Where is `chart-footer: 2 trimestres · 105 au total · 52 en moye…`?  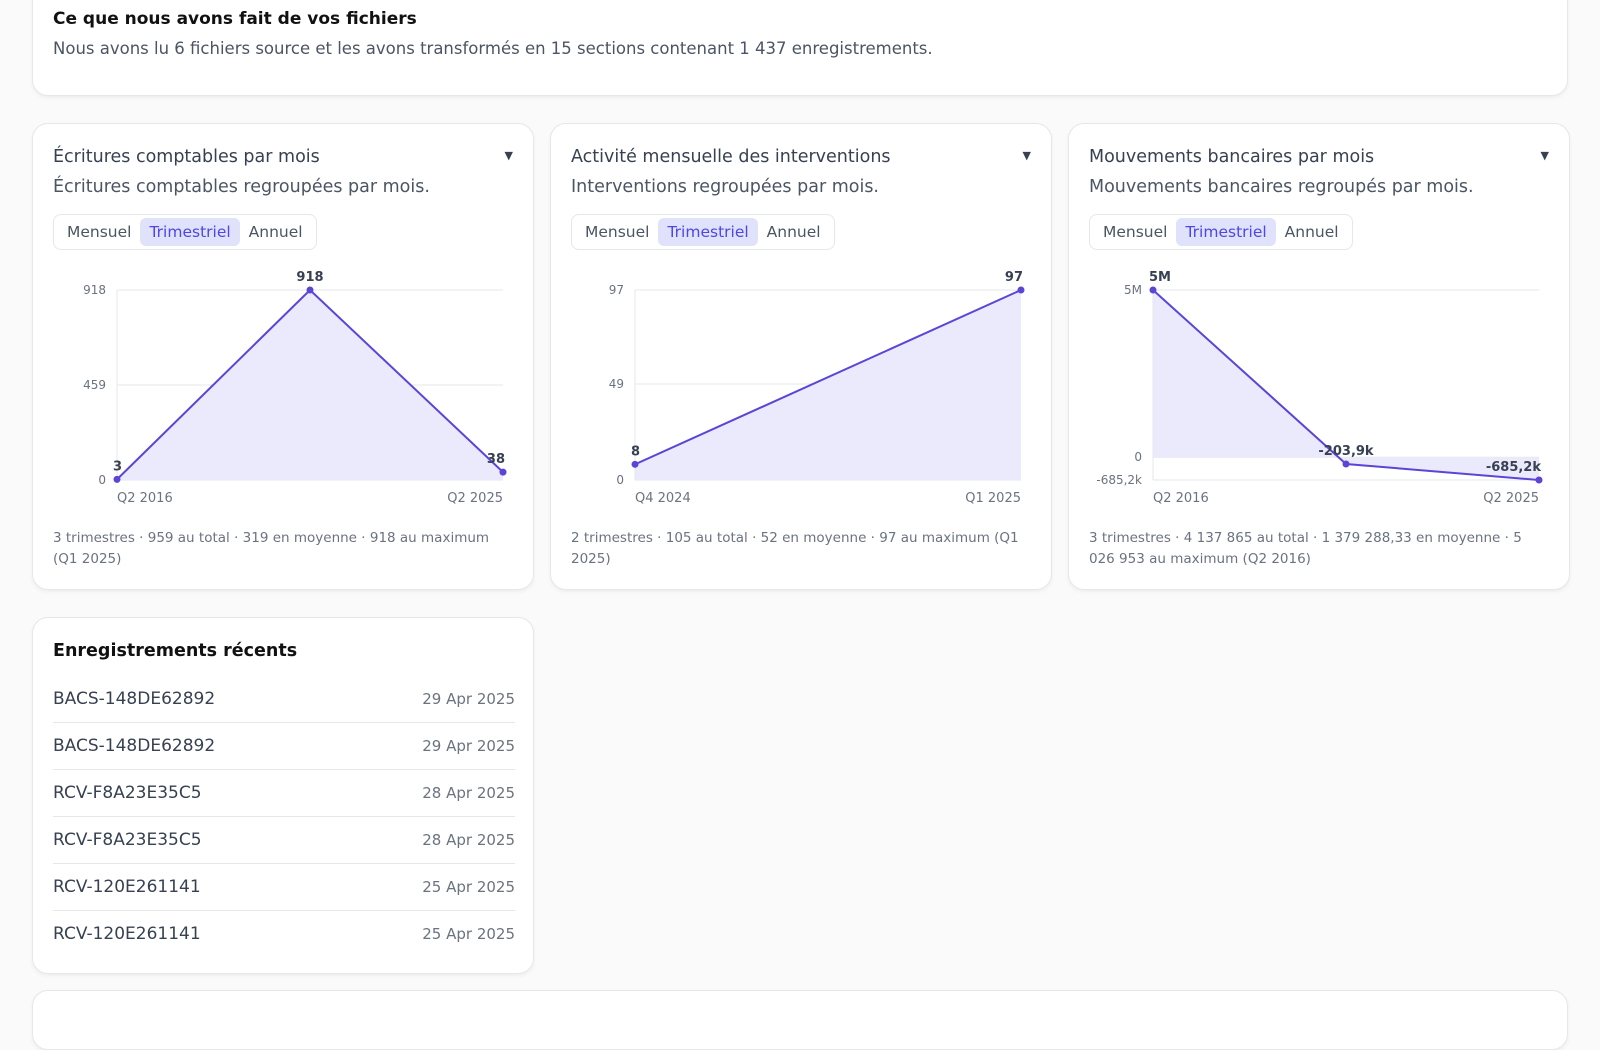 chart-footer: 2 trimestres · 105 au total · 52 en moye… is located at coordinates (795, 548).